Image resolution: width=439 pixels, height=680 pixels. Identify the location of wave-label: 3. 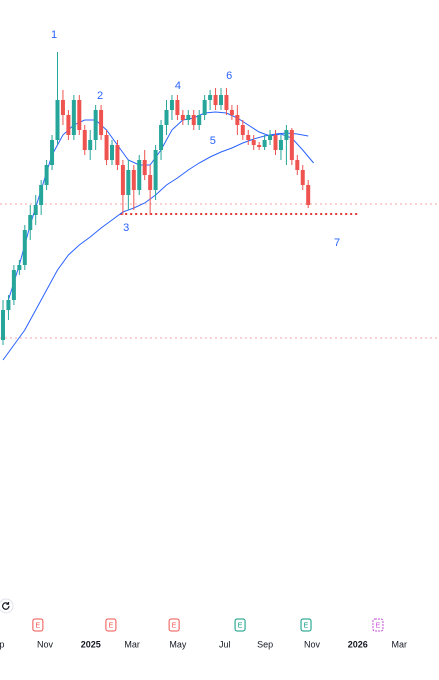
(126, 228).